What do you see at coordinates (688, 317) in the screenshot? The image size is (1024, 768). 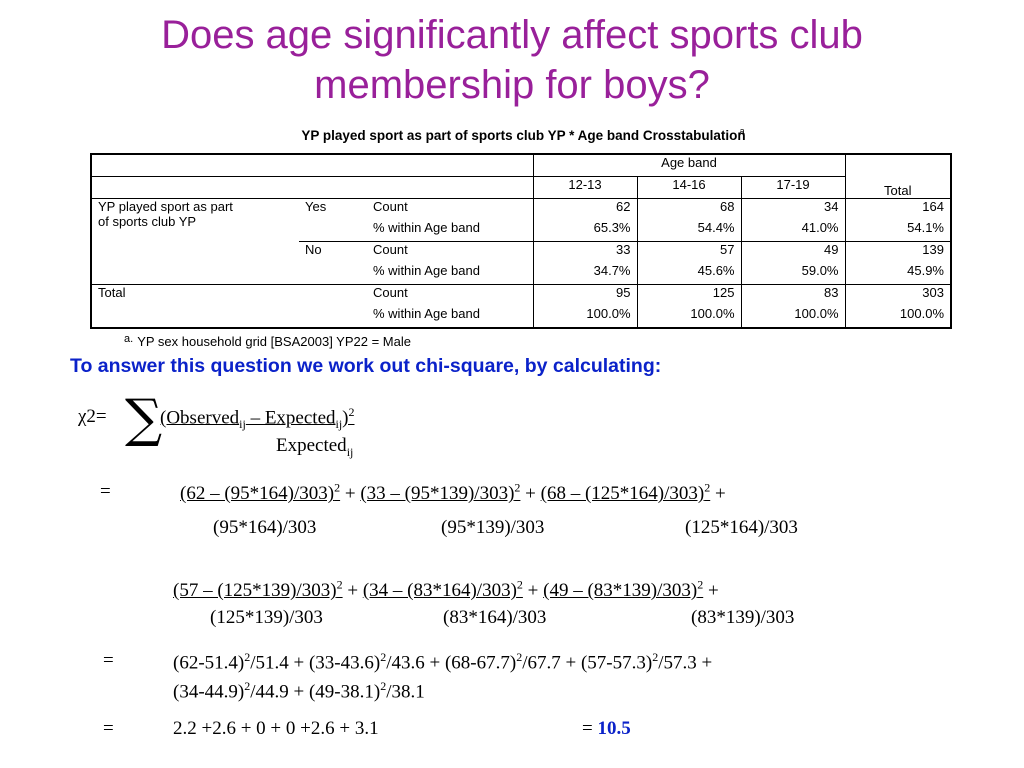 I see `total-pct-14-16: 100.0%` at bounding box center [688, 317].